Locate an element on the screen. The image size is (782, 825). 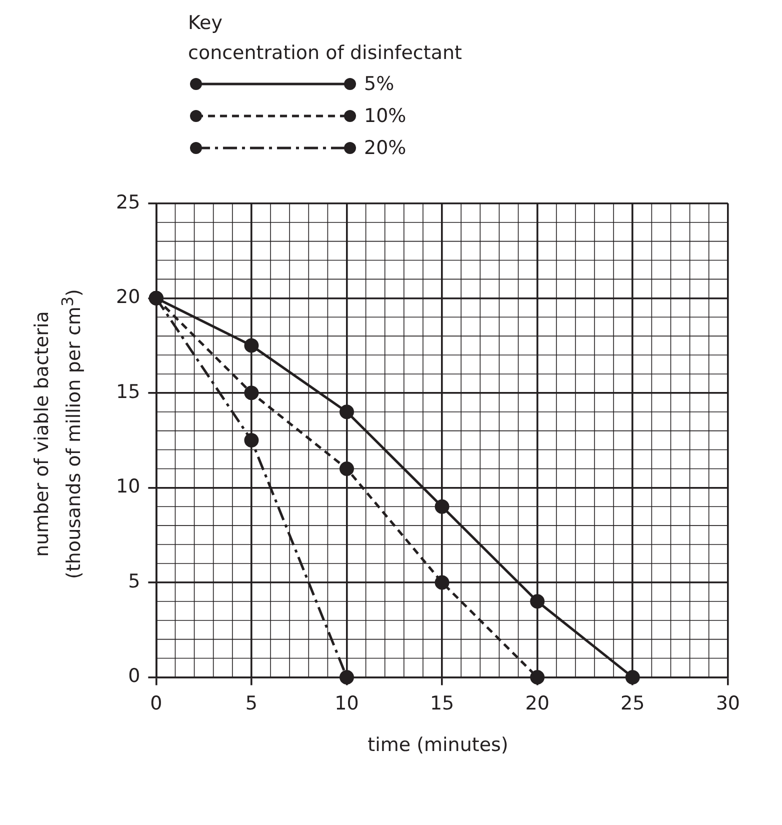
y-tick-label: 0 is located at coordinates (134, 676).